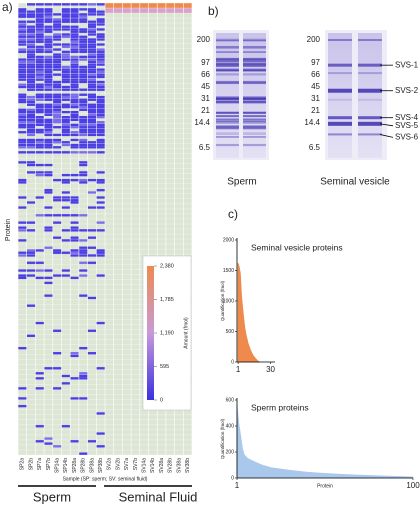  Describe the element at coordinates (312, 122) in the screenshot. I see `marker-label: 14.4` at that location.